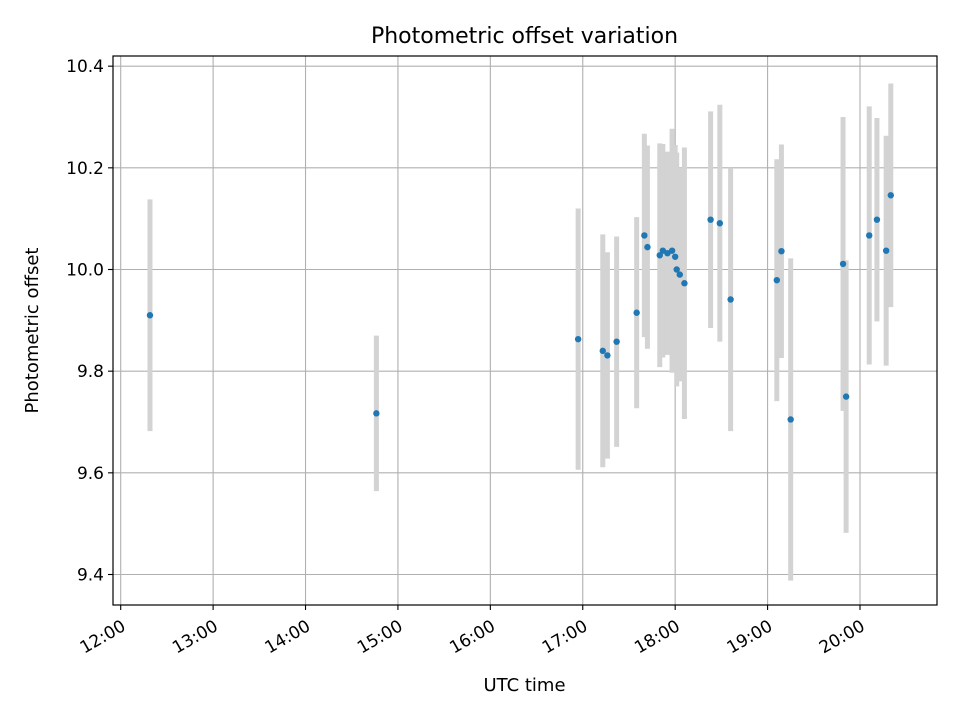 Image resolution: width=960 pixels, height=720 pixels. I want to click on chart-title: Photometric offset variation, so click(524, 36).